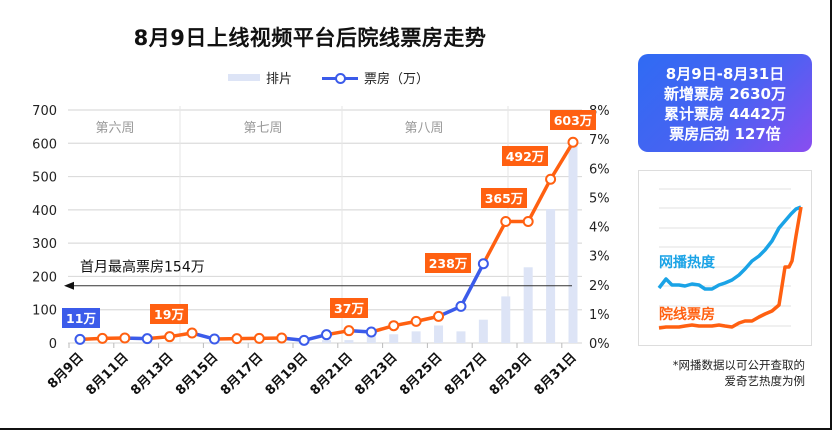 Image resolution: width=832 pixels, height=430 pixels. I want to click on data-label: 37万, so click(349, 308).